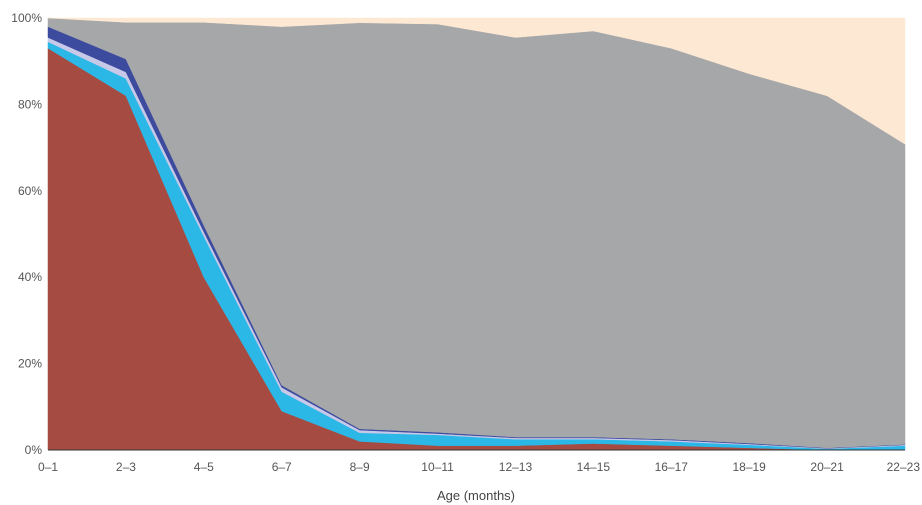 Image resolution: width=922 pixels, height=505 pixels. Describe the element at coordinates (34, 450) in the screenshot. I see `y-tick-label: 0%` at that location.